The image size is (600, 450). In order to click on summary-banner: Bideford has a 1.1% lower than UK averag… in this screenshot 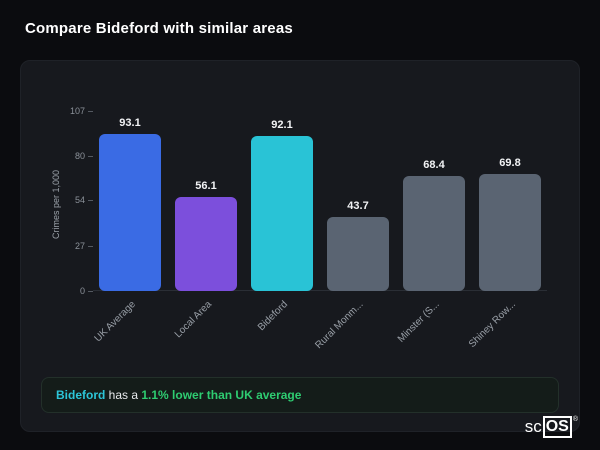, I will do `click(300, 395)`.